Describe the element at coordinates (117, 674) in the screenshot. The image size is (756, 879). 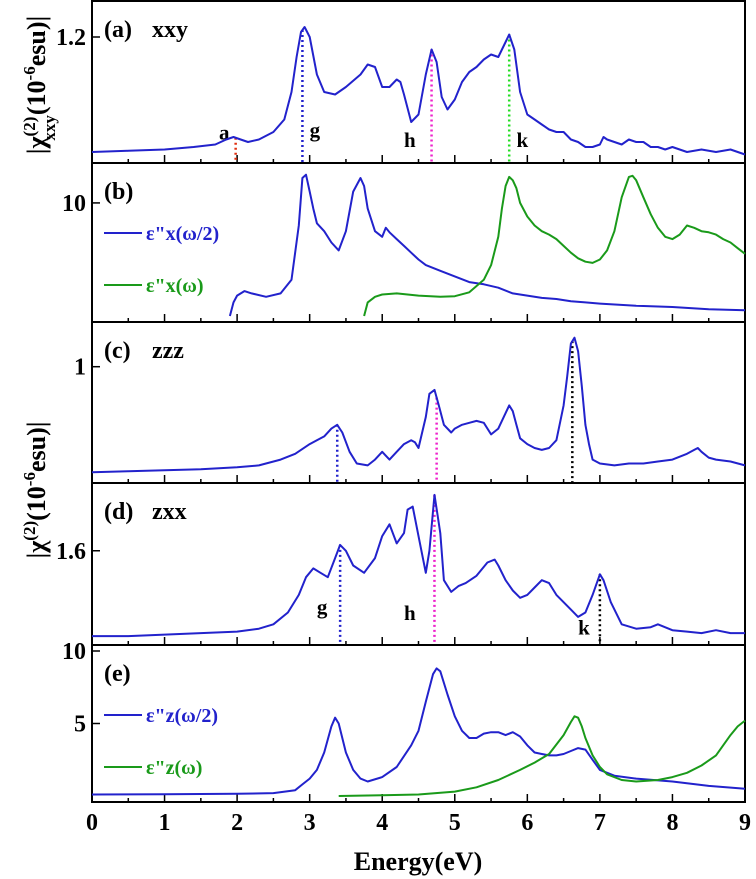
I see `panel-label-e: (e)` at that location.